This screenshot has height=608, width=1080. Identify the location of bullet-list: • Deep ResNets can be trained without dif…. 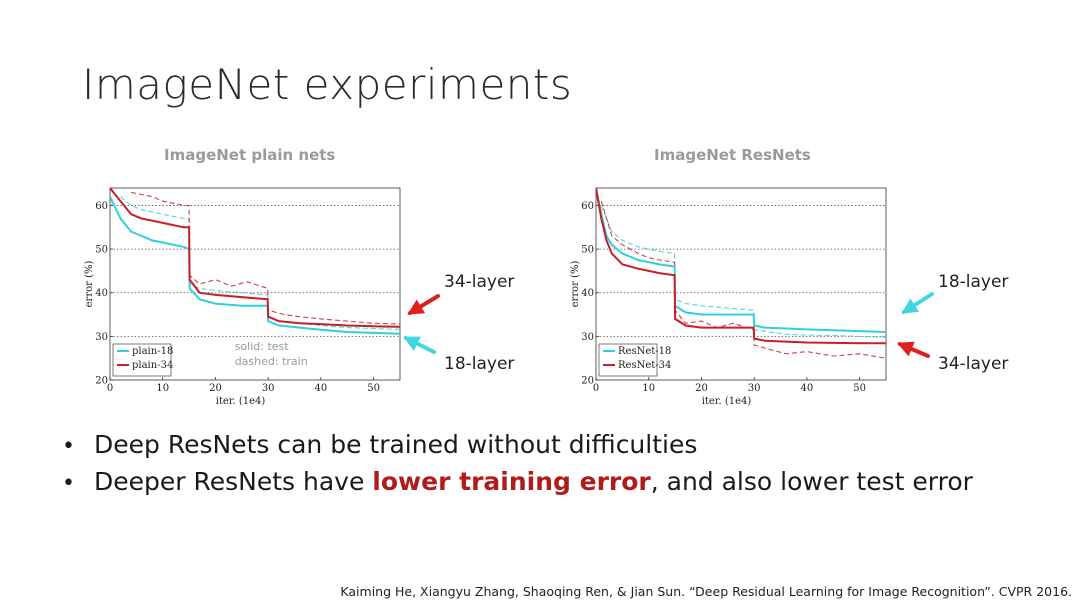
(517, 467).